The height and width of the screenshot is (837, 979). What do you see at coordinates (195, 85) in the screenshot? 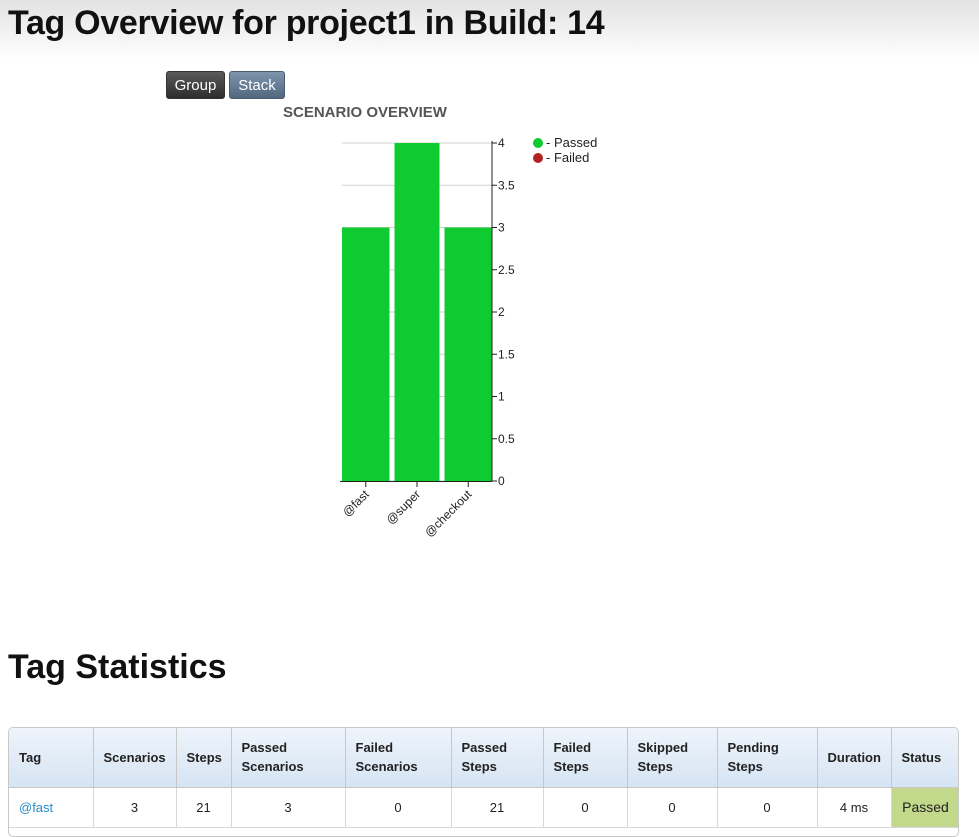
I see `group-button: Group` at bounding box center [195, 85].